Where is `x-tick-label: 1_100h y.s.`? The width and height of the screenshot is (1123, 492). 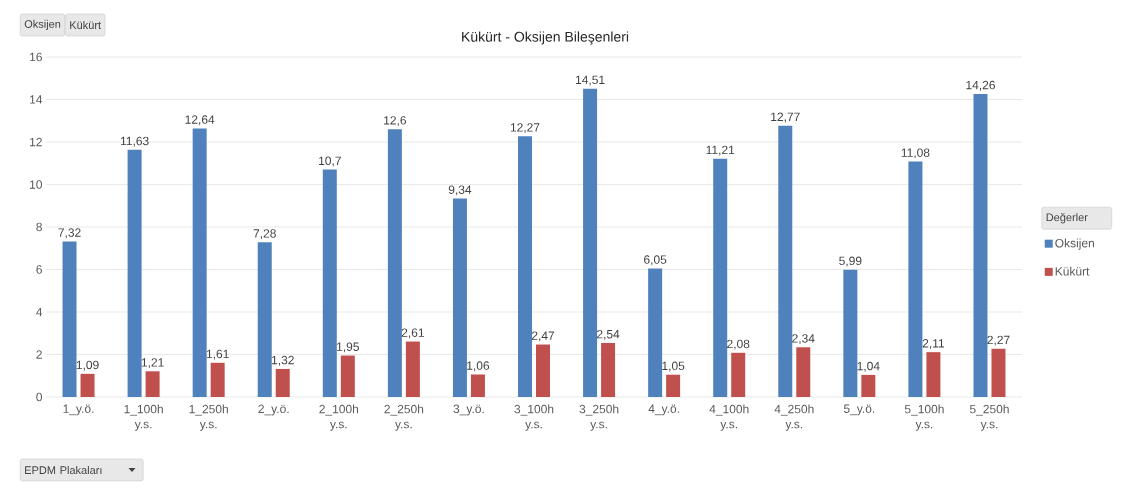
x-tick-label: 1_100h y.s. is located at coordinates (143, 417).